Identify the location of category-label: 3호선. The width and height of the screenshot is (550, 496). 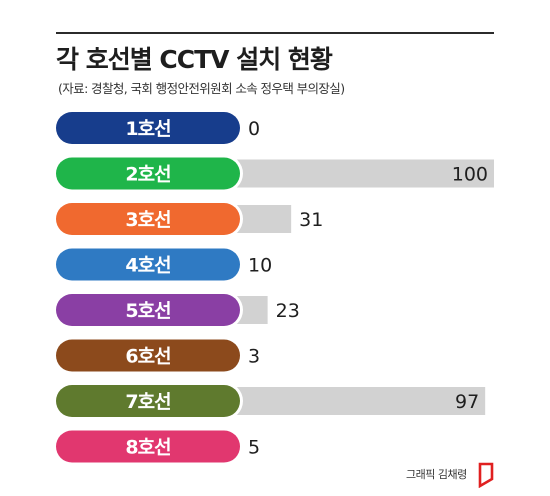
(147, 220).